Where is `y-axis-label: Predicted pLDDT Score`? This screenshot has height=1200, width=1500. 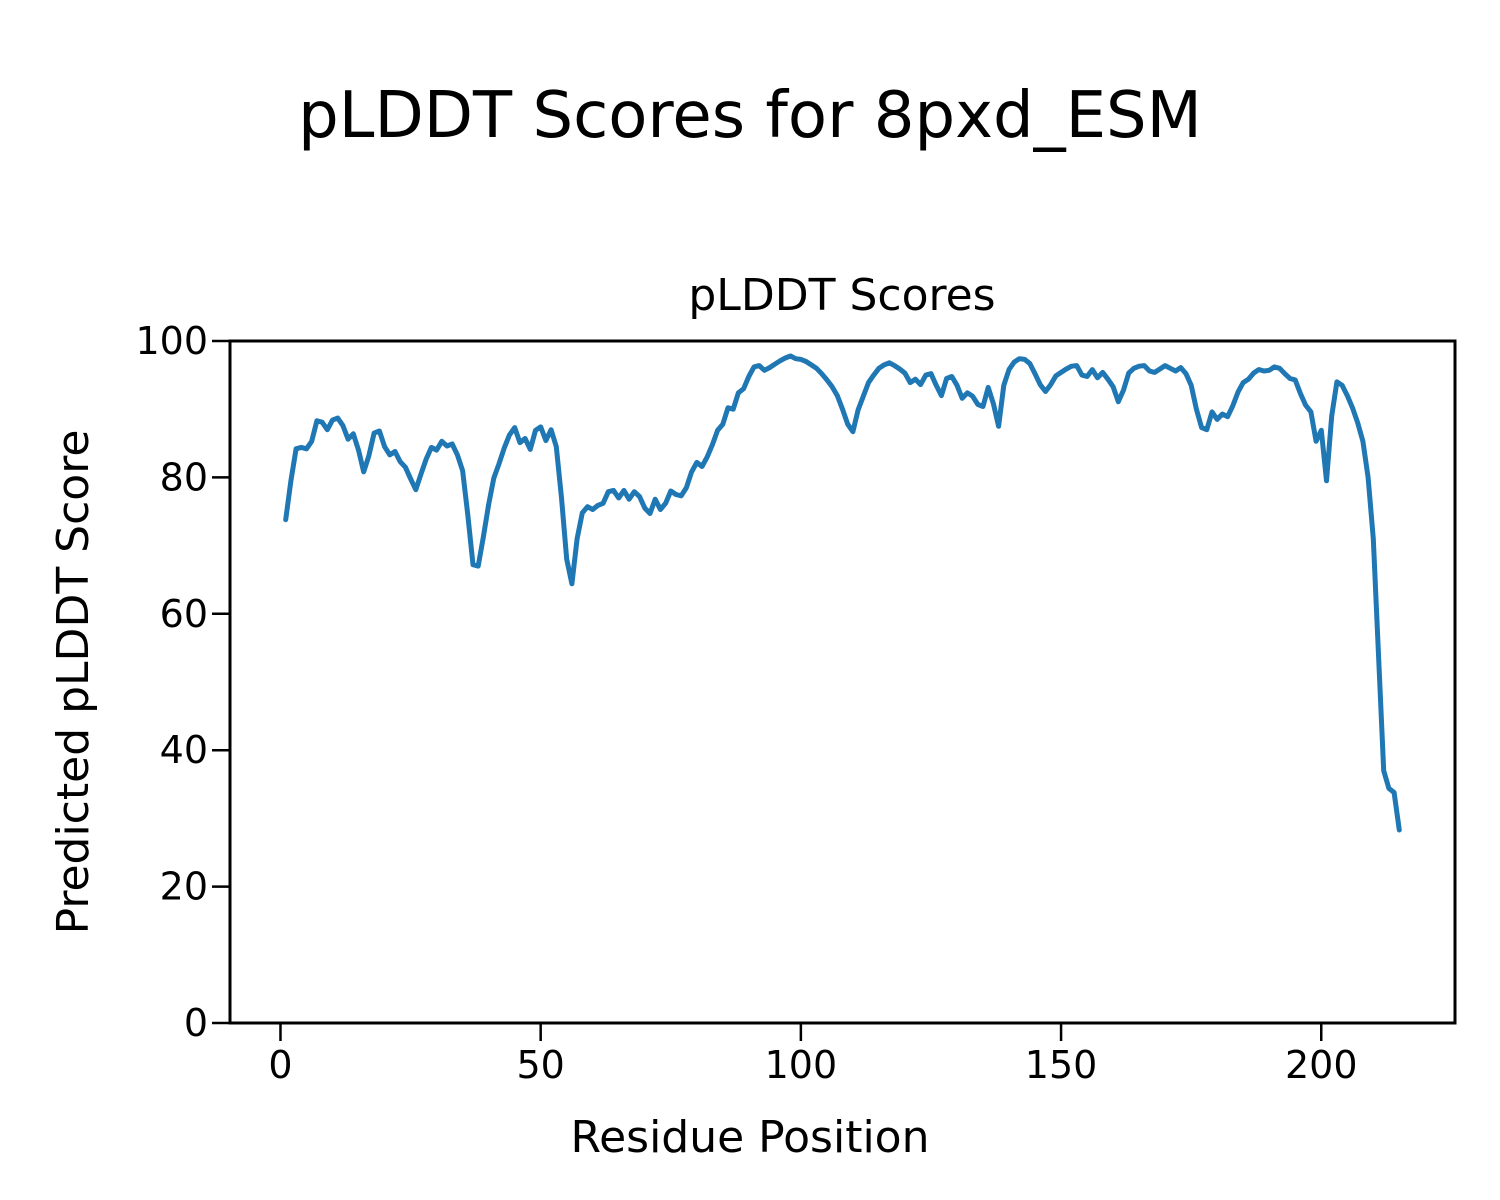
y-axis-label: Predicted pLDDT Score is located at coordinates (73, 682).